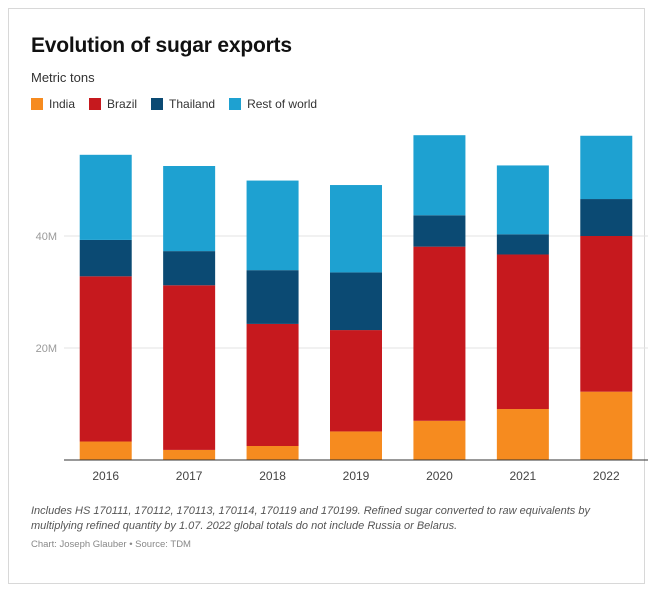 Image resolution: width=653 pixels, height=594 pixels. I want to click on chart-credit: Chart: Joseph Glauber • Source: TDM, so click(111, 544).